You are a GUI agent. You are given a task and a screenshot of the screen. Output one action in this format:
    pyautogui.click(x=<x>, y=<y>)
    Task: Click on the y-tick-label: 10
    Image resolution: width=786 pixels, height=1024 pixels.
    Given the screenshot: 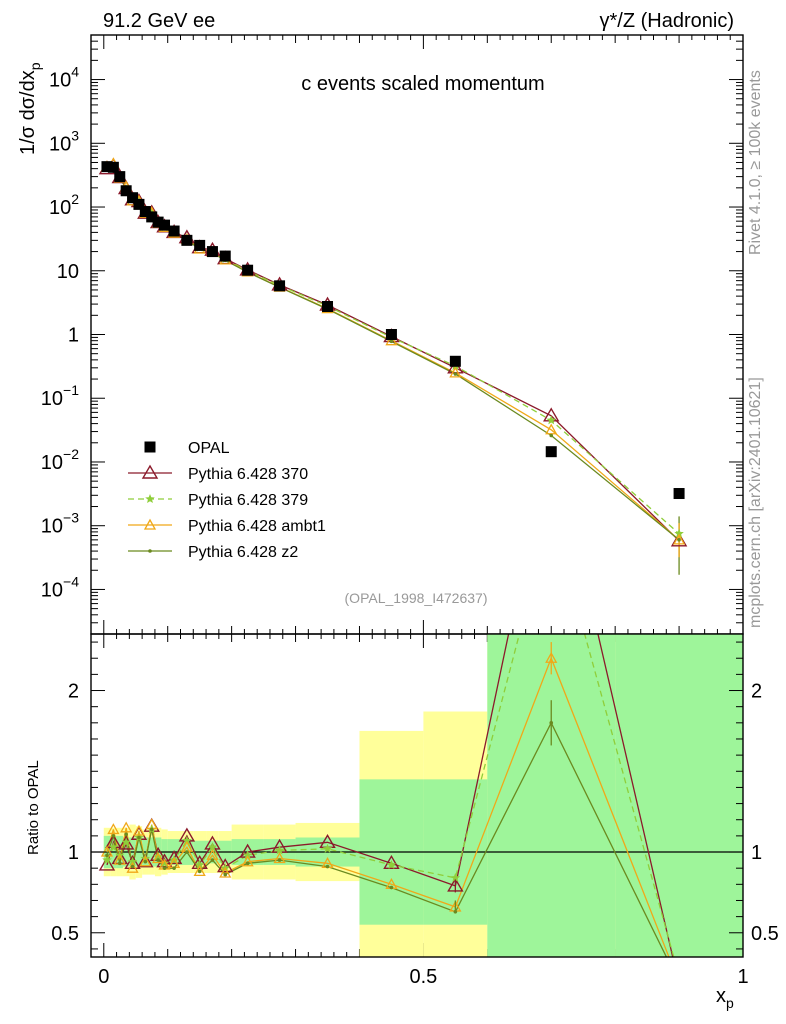 What is the action you would take?
    pyautogui.click(x=68, y=272)
    